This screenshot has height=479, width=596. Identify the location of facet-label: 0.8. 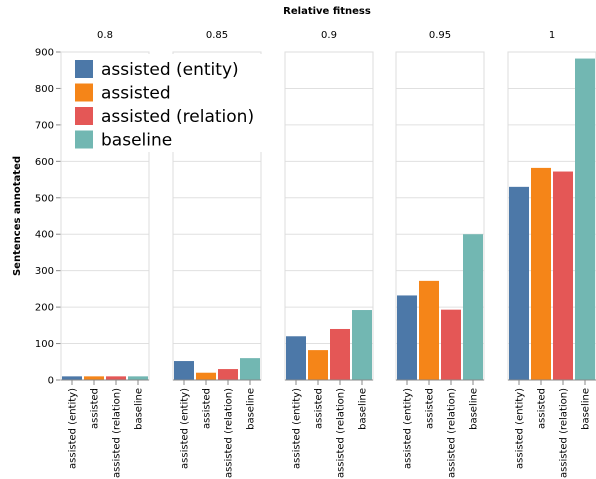
(105, 35).